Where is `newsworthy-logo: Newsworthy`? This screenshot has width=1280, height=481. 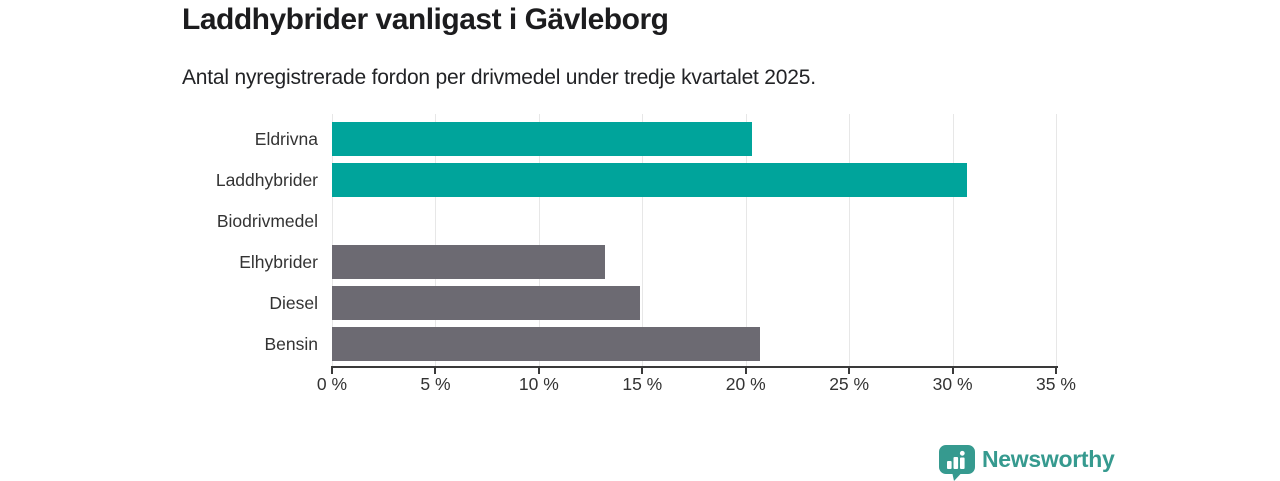 newsworthy-logo: Newsworthy is located at coordinates (1026, 462).